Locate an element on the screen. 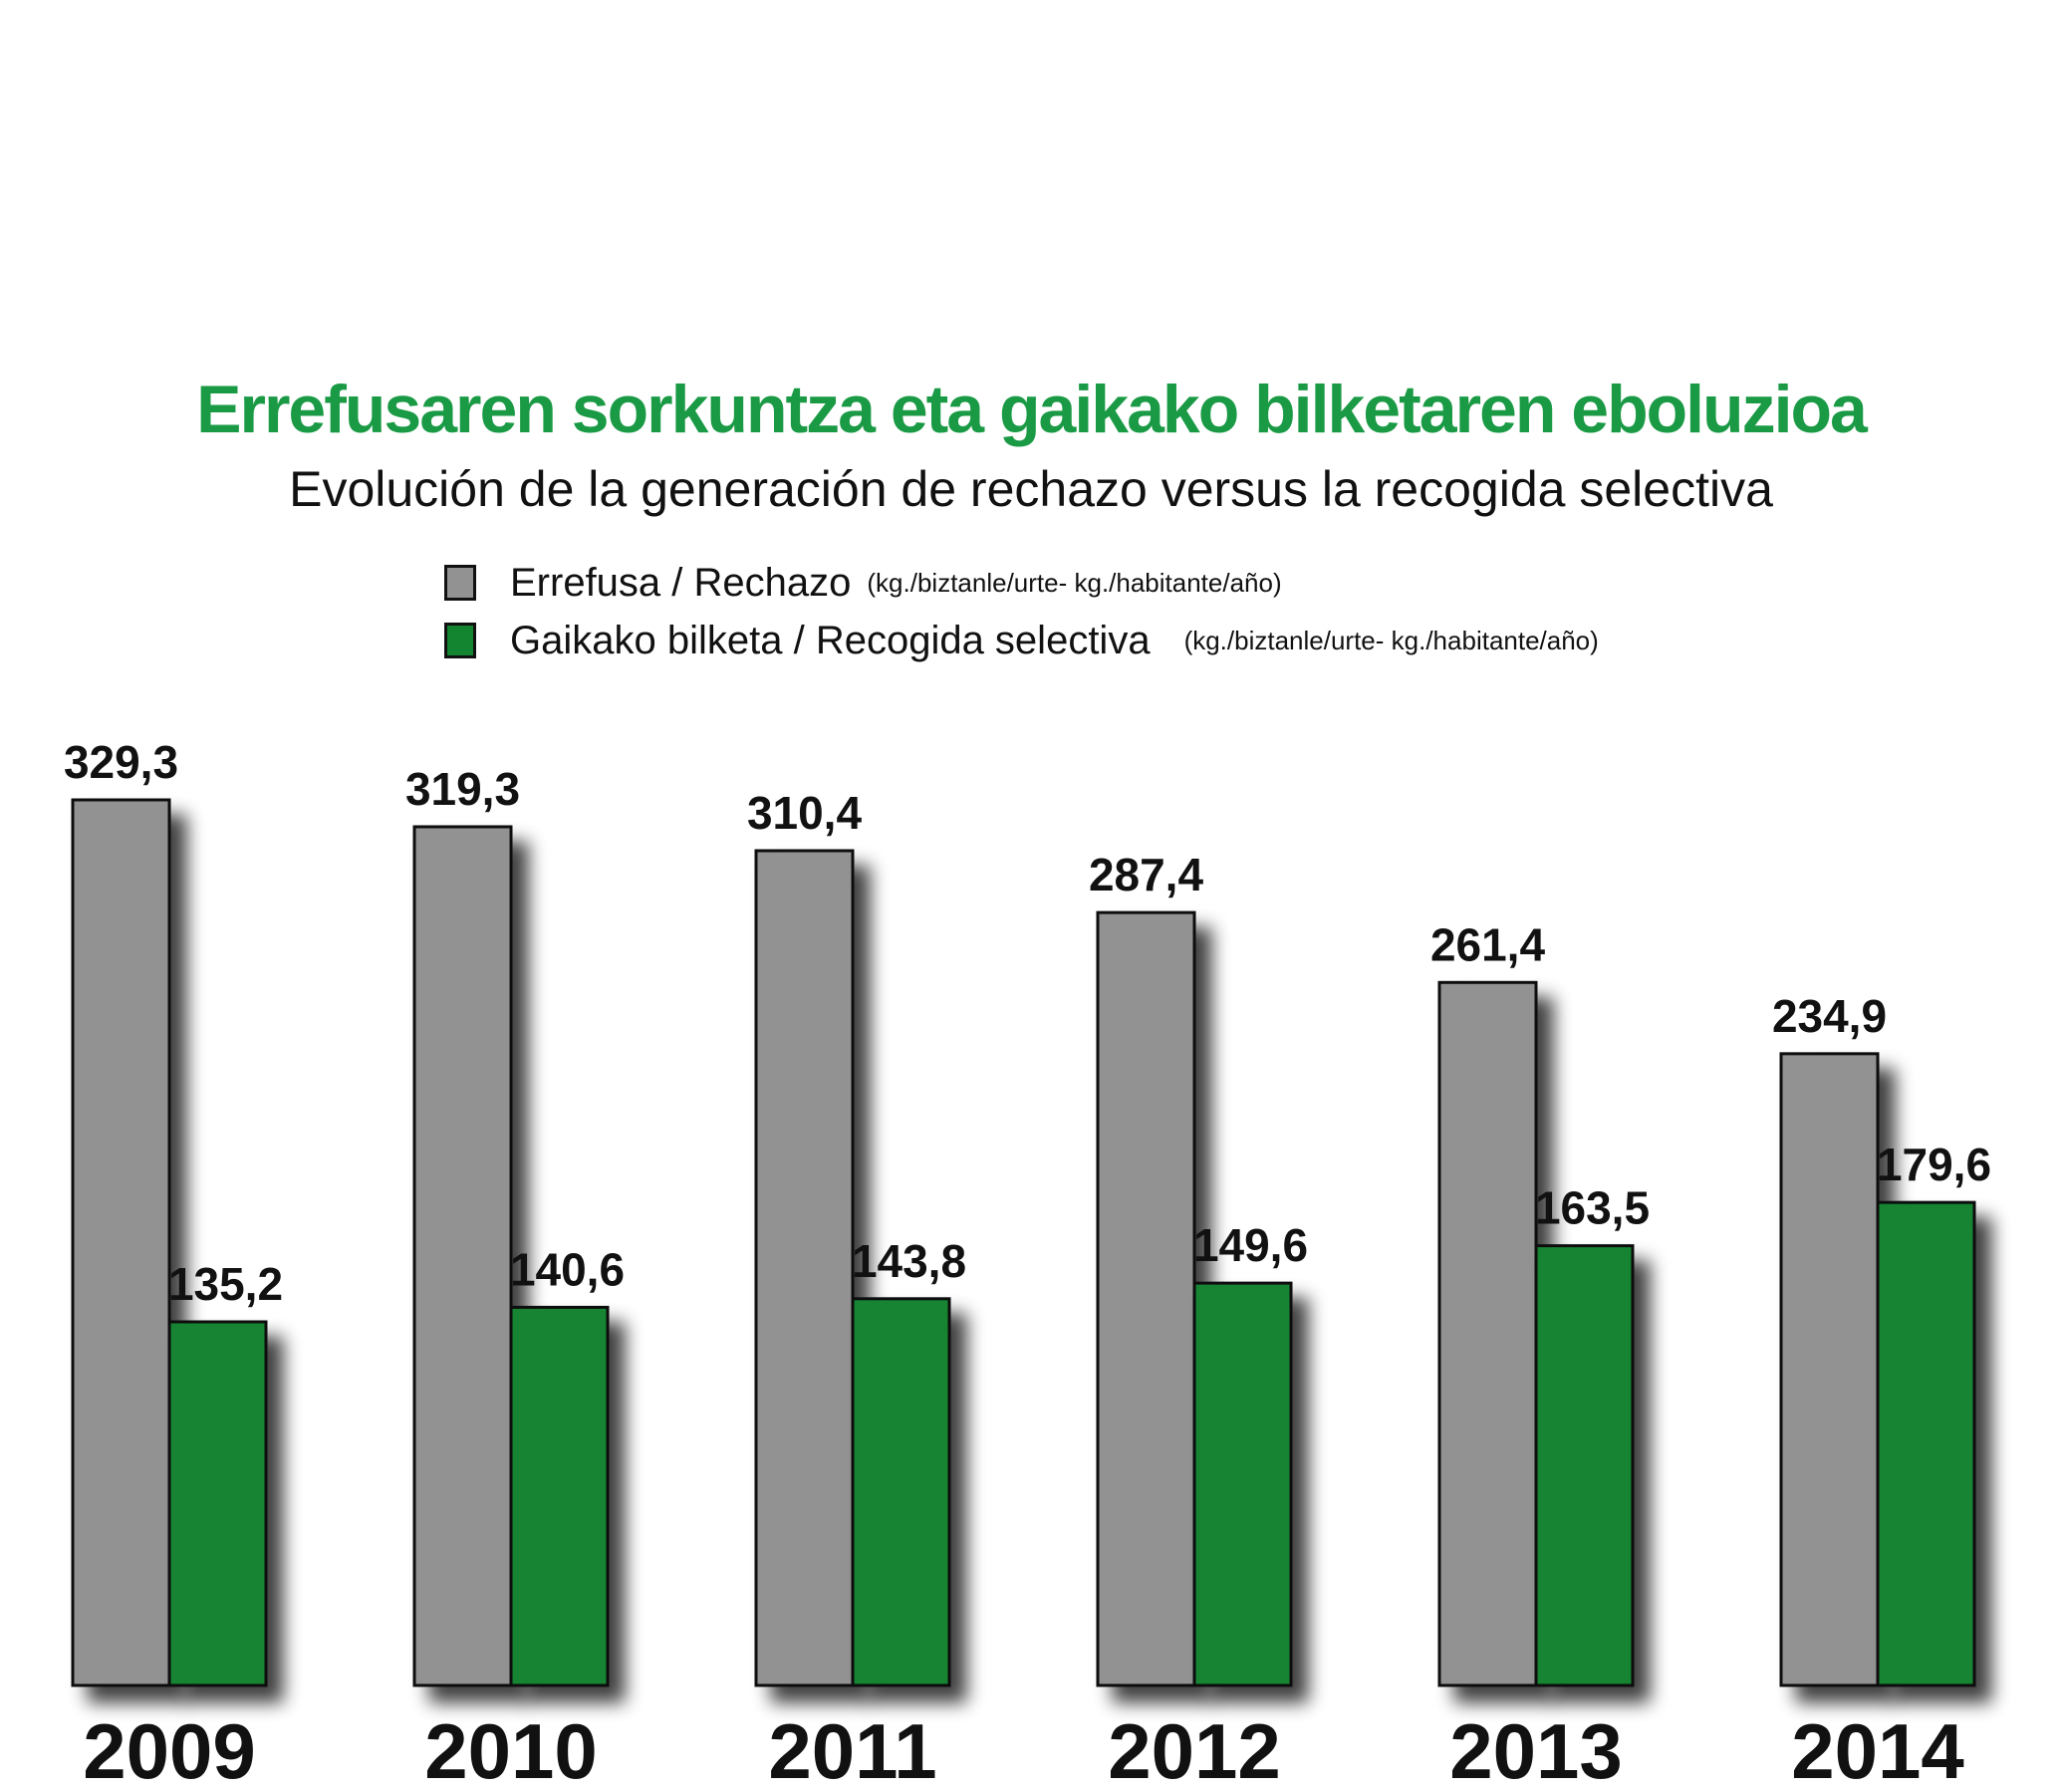 The height and width of the screenshot is (1792, 2062). bar-selectiva-2011 is located at coordinates (901, 1492).